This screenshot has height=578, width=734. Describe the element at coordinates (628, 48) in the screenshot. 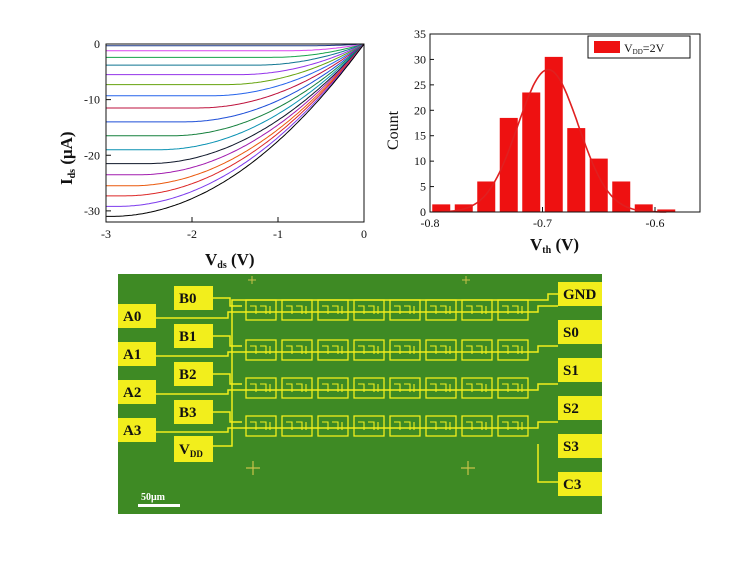

I see `legend-main: V` at that location.